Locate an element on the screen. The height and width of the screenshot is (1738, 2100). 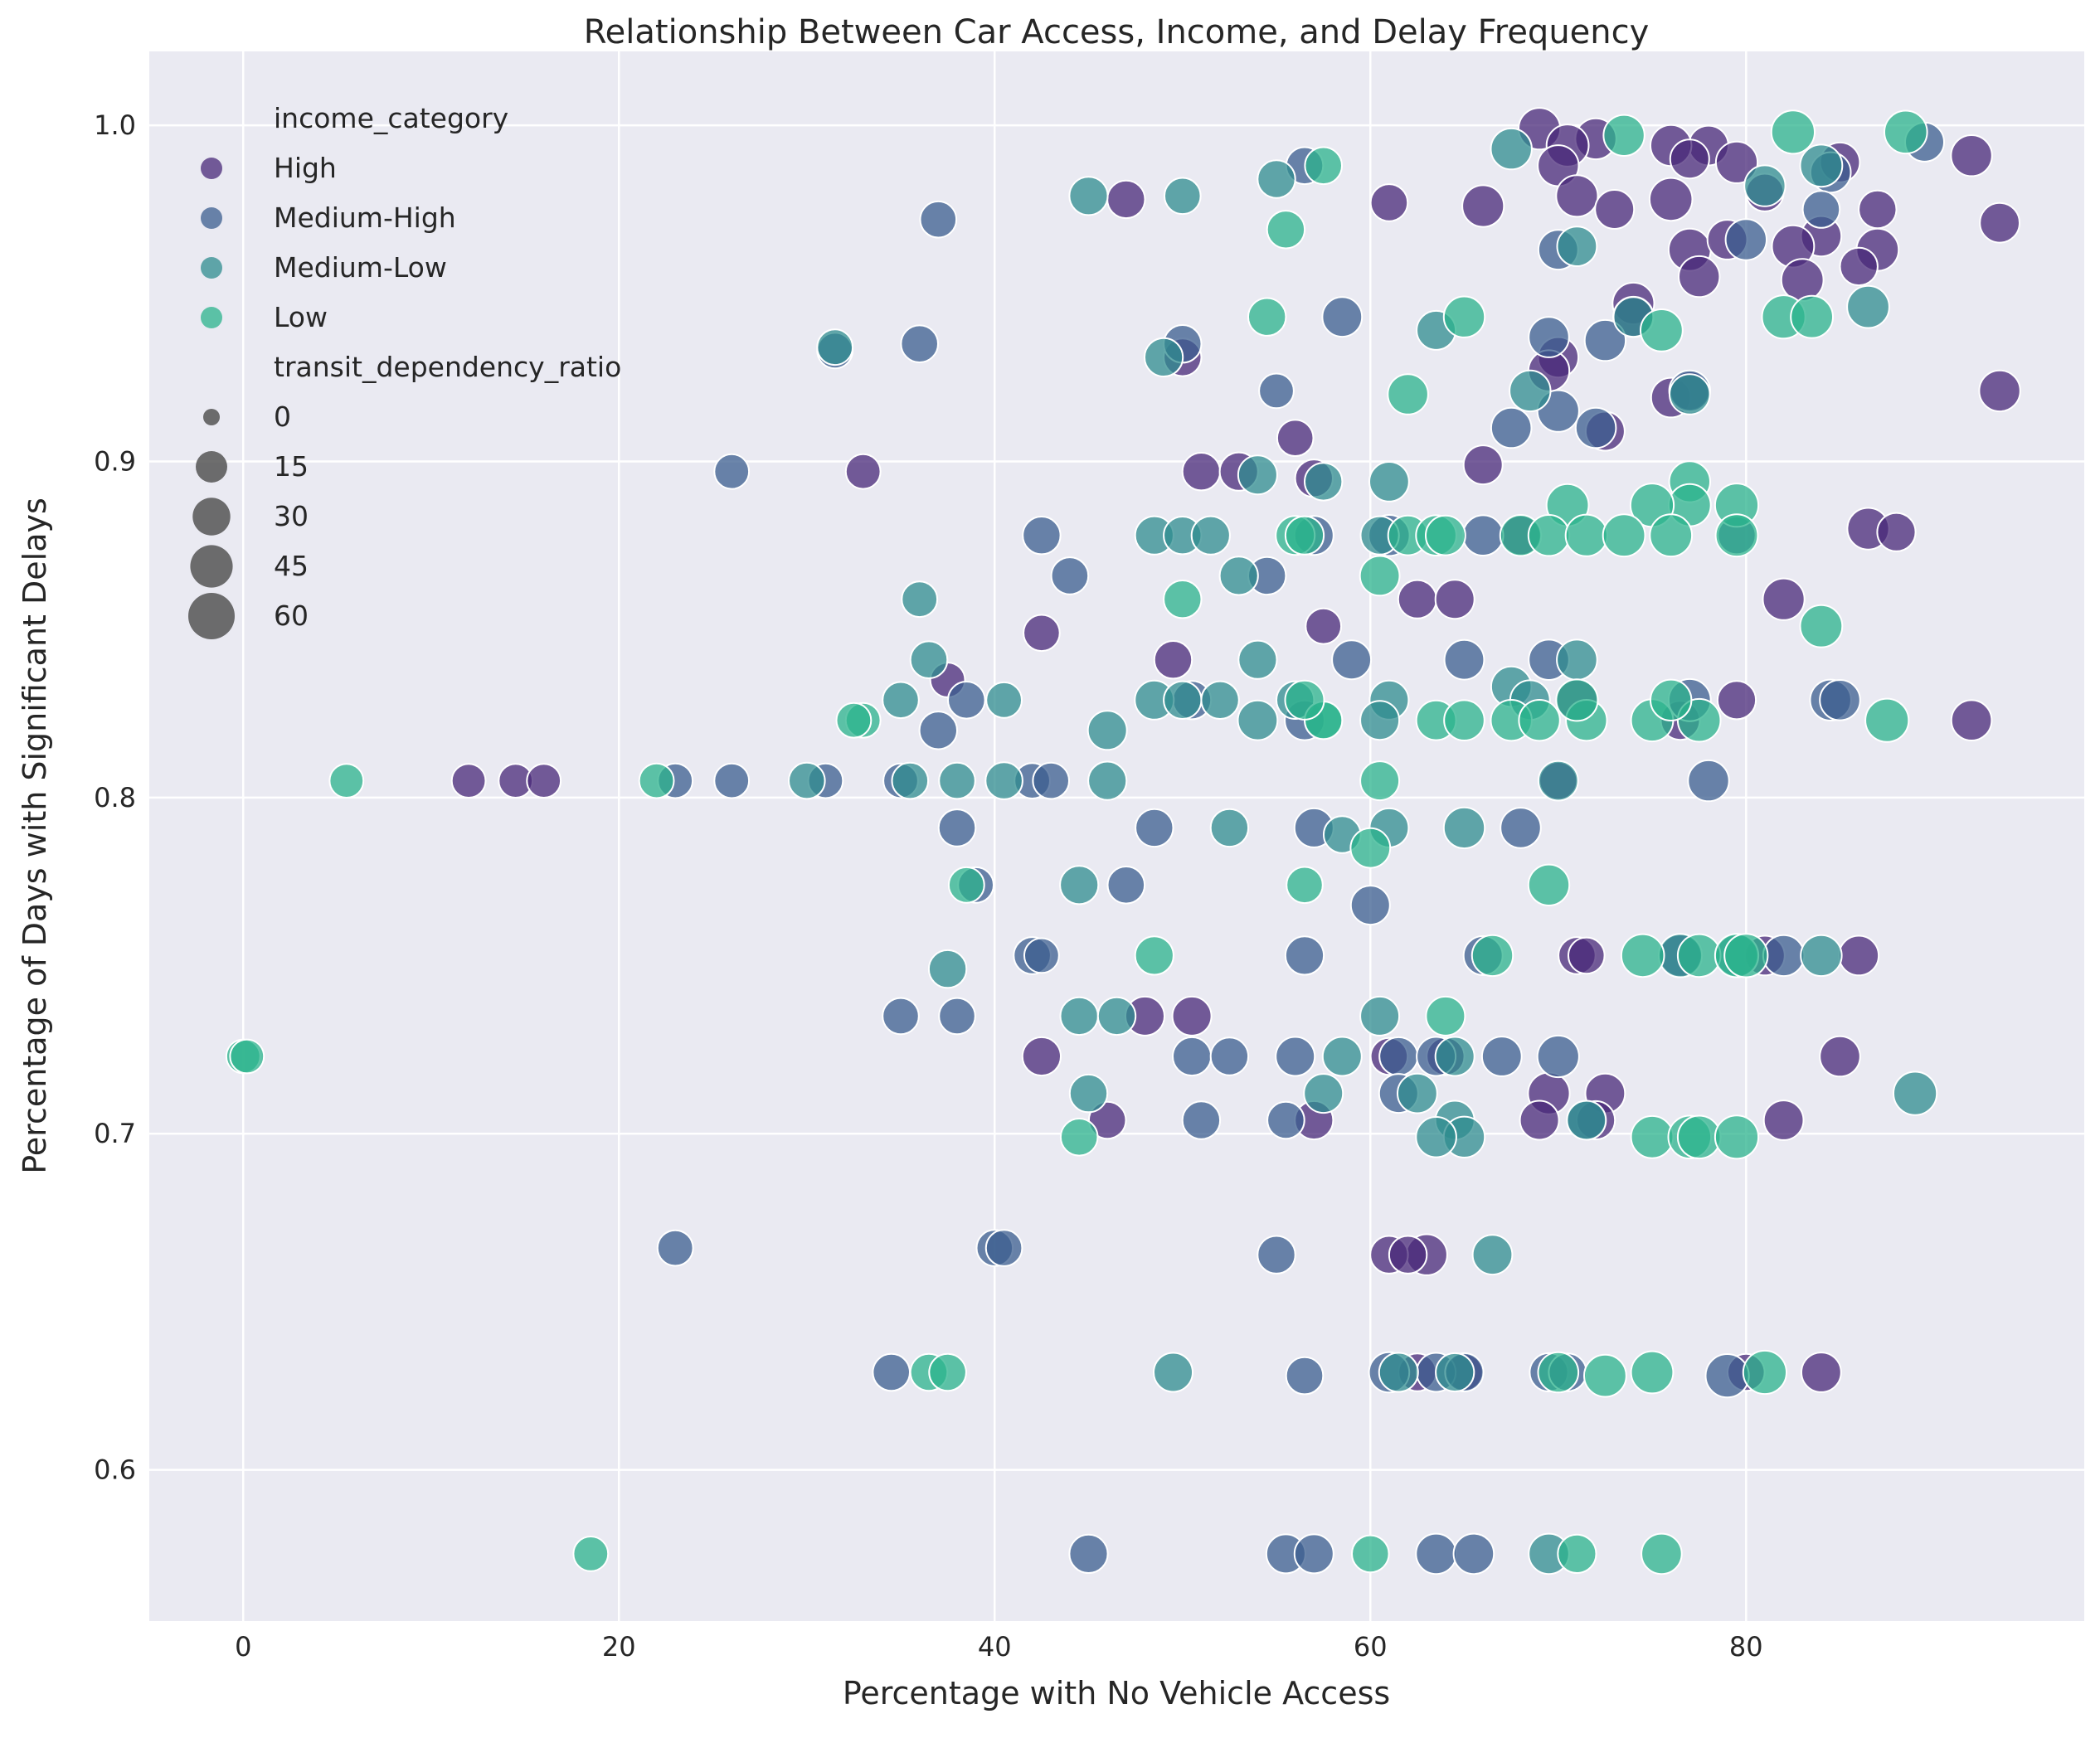
legend-label: Medium-Low is located at coordinates (360, 268).